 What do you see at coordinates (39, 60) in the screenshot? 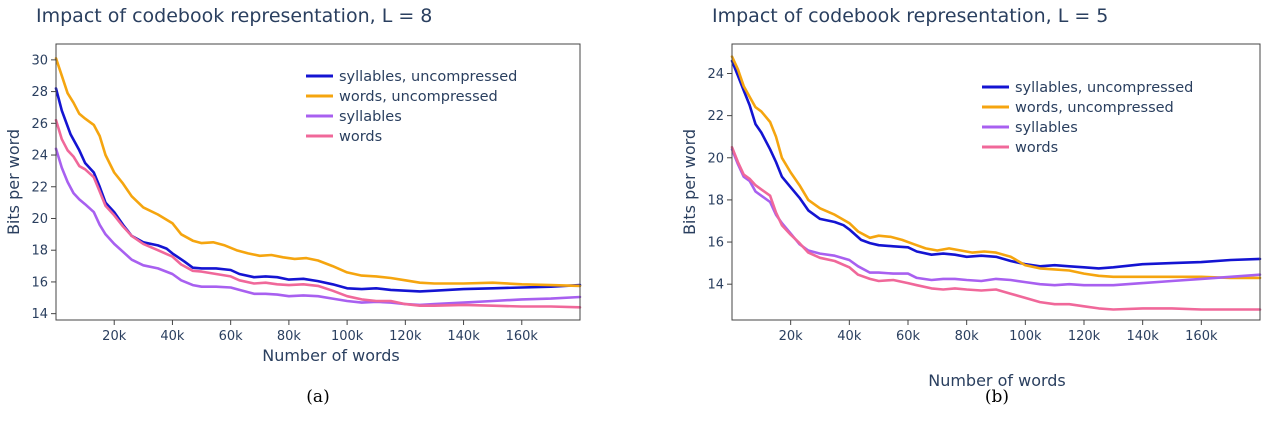
I see `y-tick-label: 30` at bounding box center [39, 60].